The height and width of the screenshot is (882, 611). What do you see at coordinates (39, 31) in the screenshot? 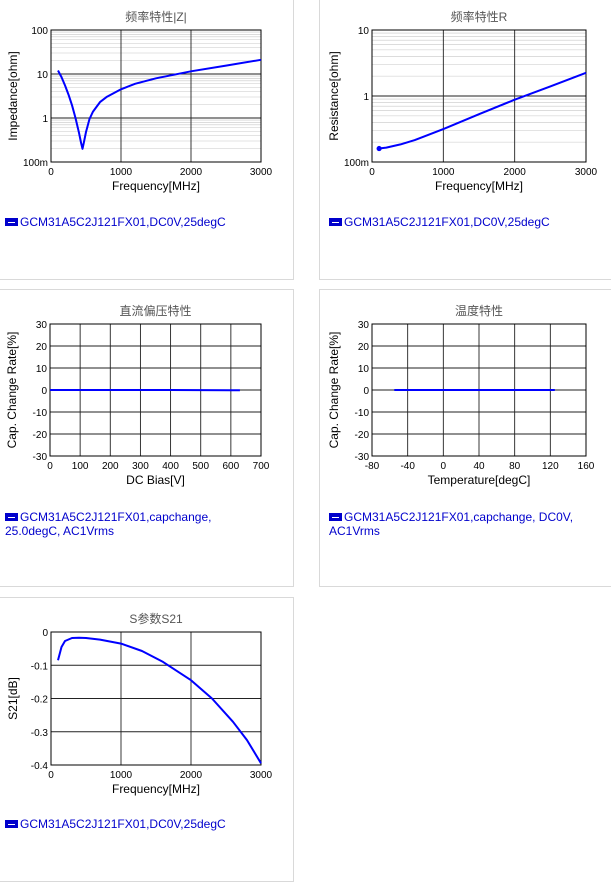
I see `y-tick-label: 100` at bounding box center [39, 31].